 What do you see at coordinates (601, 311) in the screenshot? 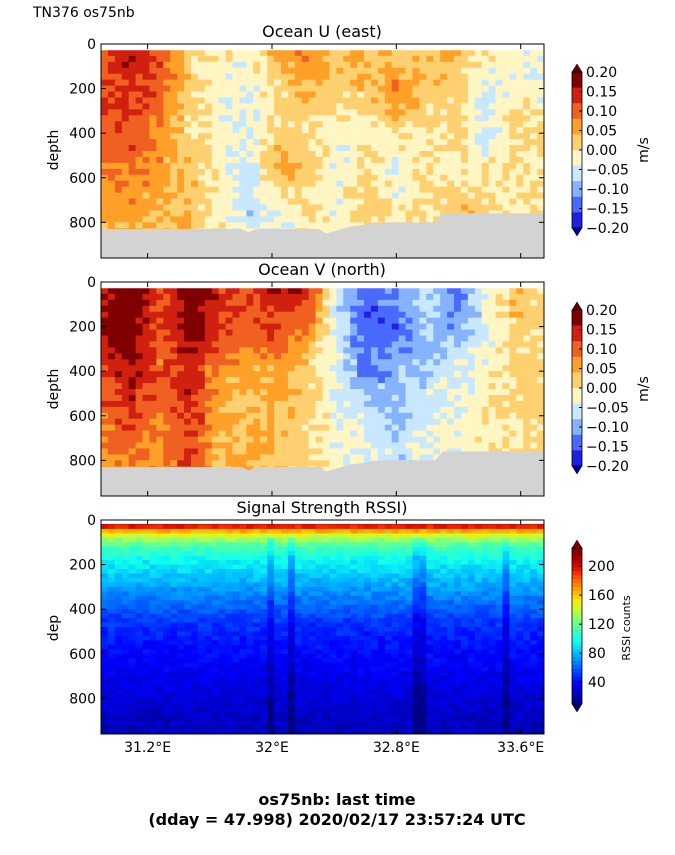
I see `colorbar-tick-label: 0.20` at bounding box center [601, 311].